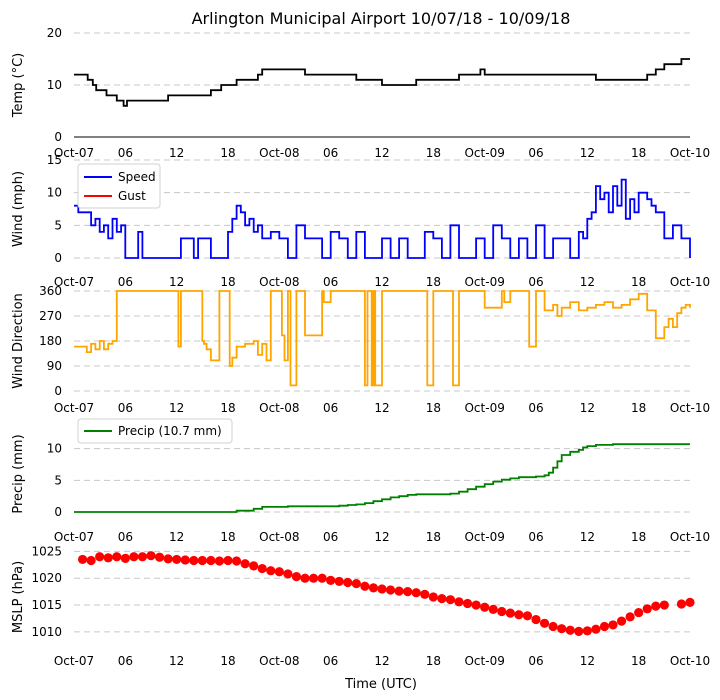  Describe the element at coordinates (137, 177) in the screenshot. I see `wind-legend-label: Speed` at that location.